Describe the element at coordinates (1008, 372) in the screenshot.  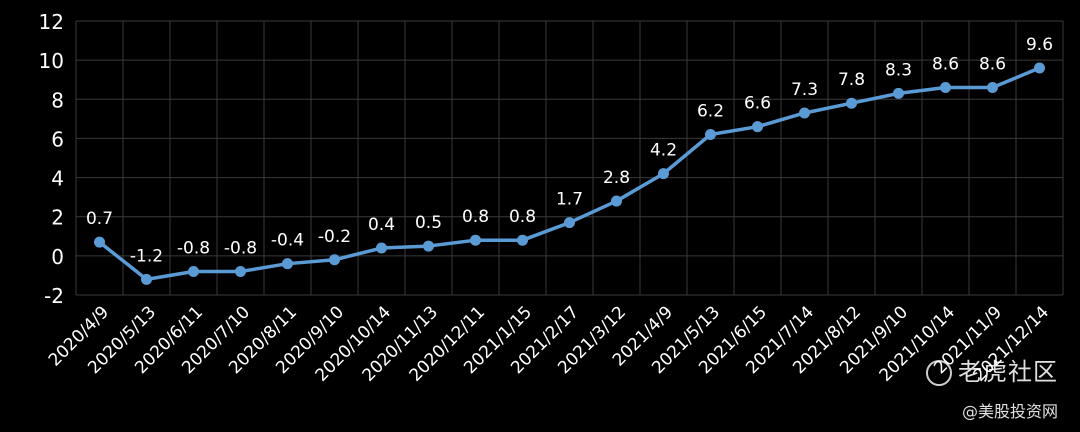
I see `watermark-logo-text: 老虎社区` at that location.